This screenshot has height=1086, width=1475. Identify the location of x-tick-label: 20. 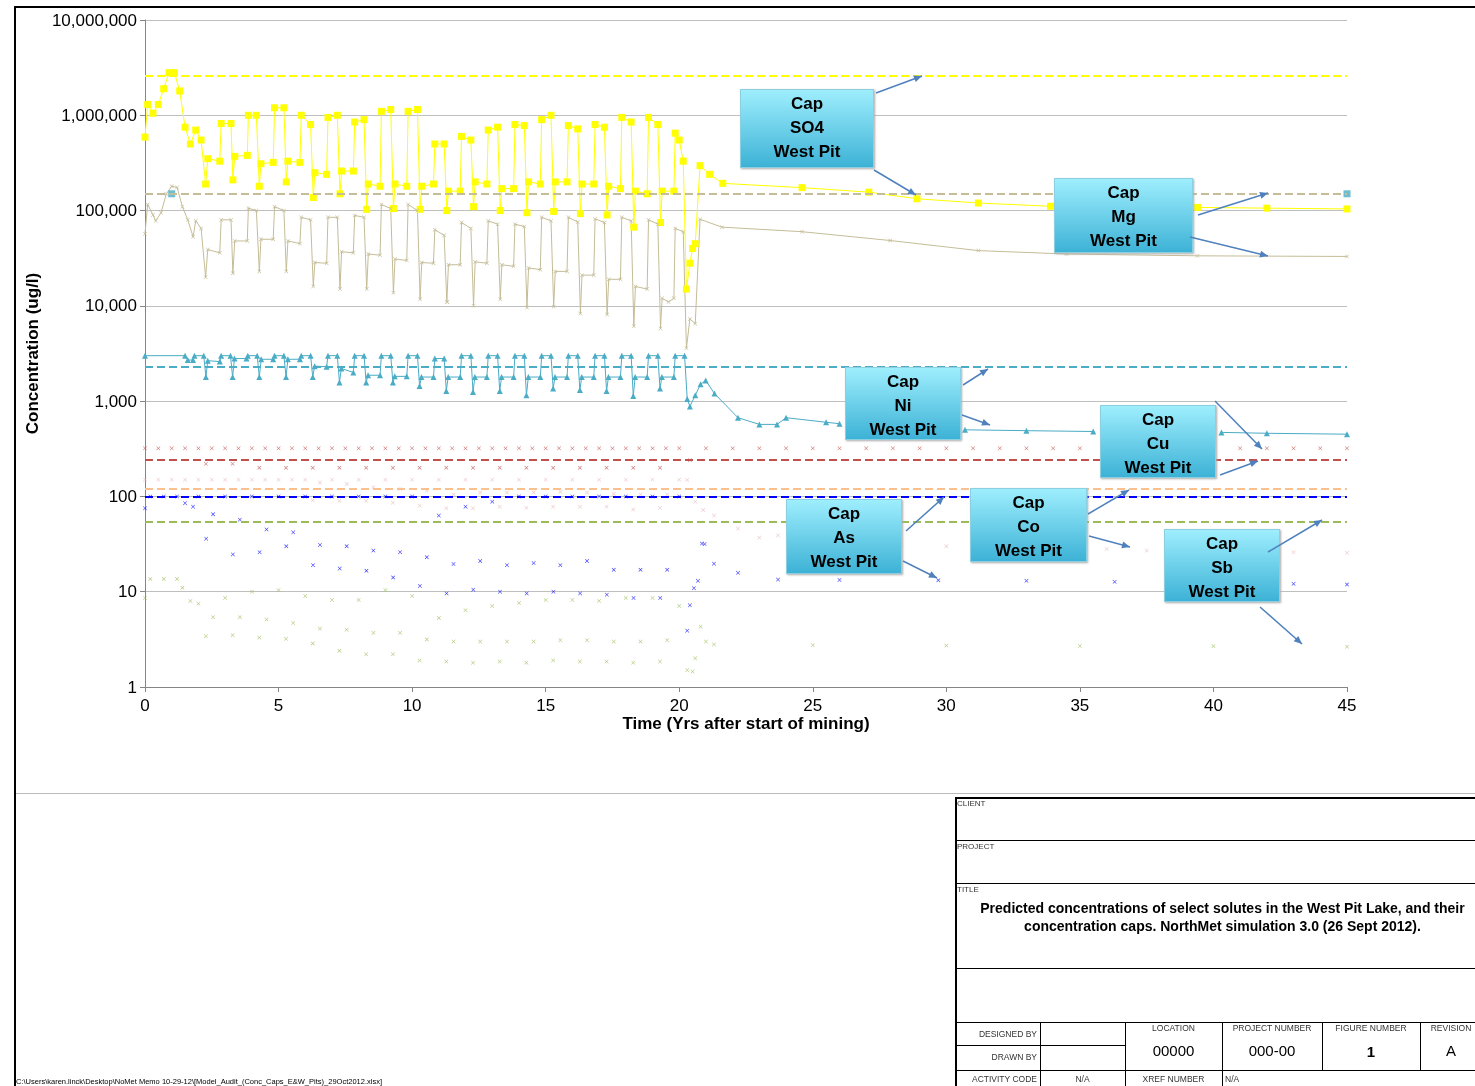
(679, 706).